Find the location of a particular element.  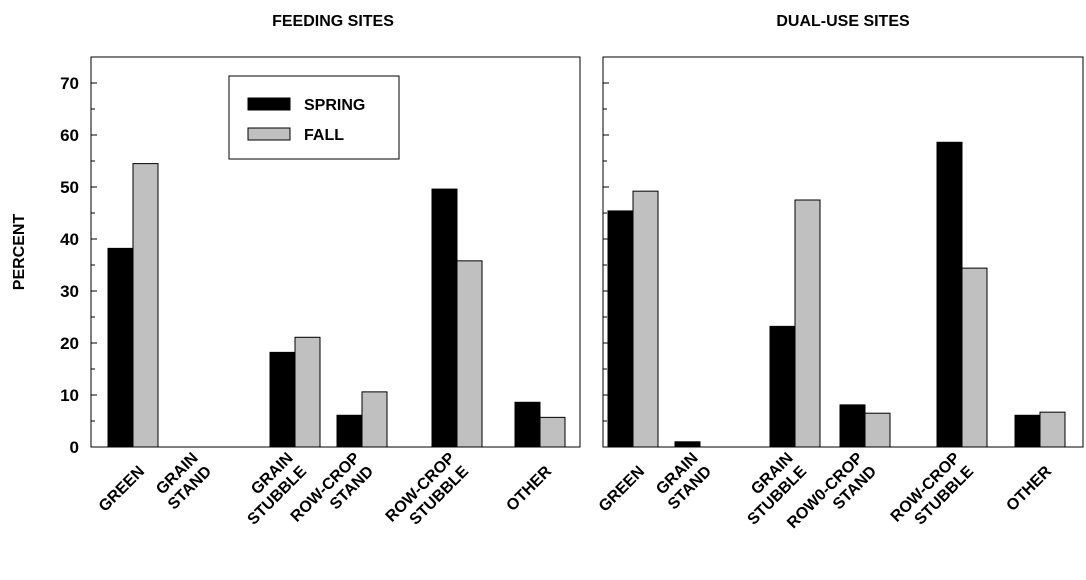

y-tick-label: 20 is located at coordinates (69, 343).